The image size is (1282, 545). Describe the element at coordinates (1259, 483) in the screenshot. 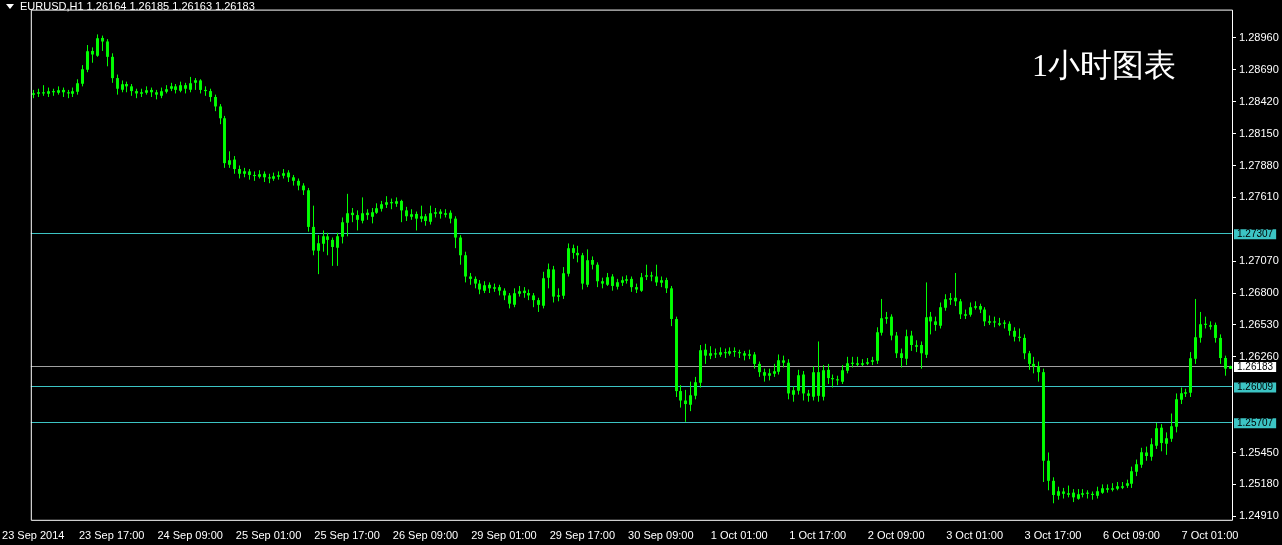

I see `y-tick-label: 1.25180` at that location.